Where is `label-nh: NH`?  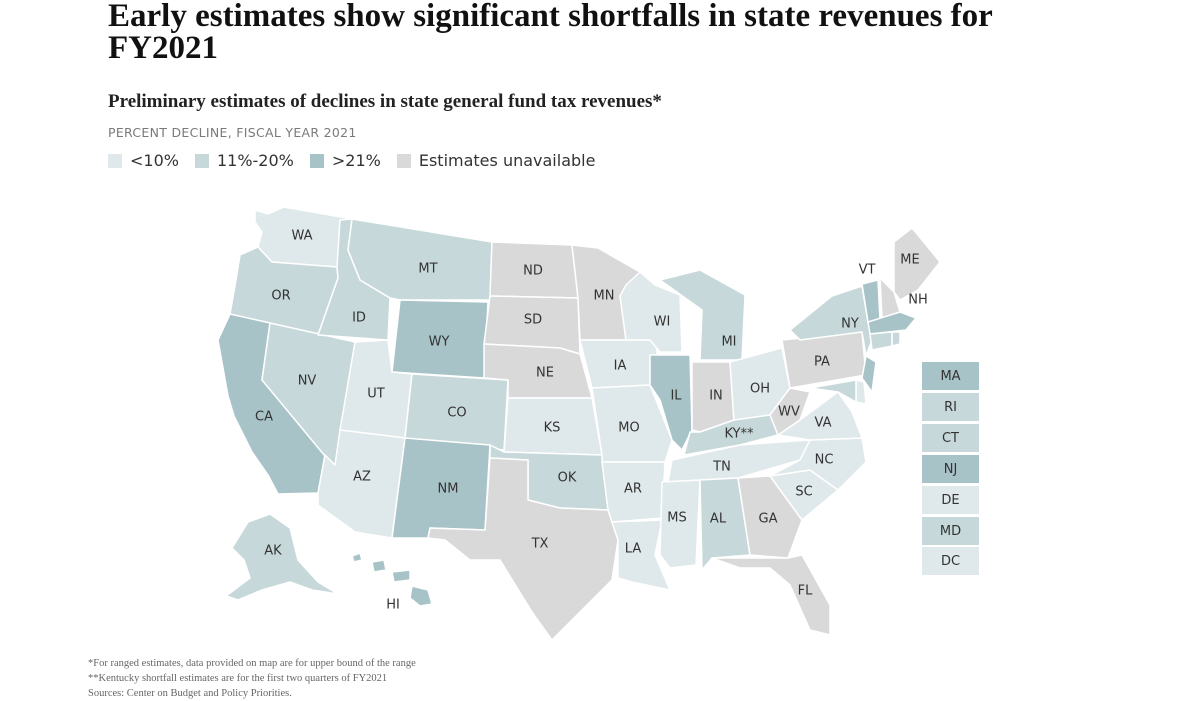 label-nh: NH is located at coordinates (918, 300).